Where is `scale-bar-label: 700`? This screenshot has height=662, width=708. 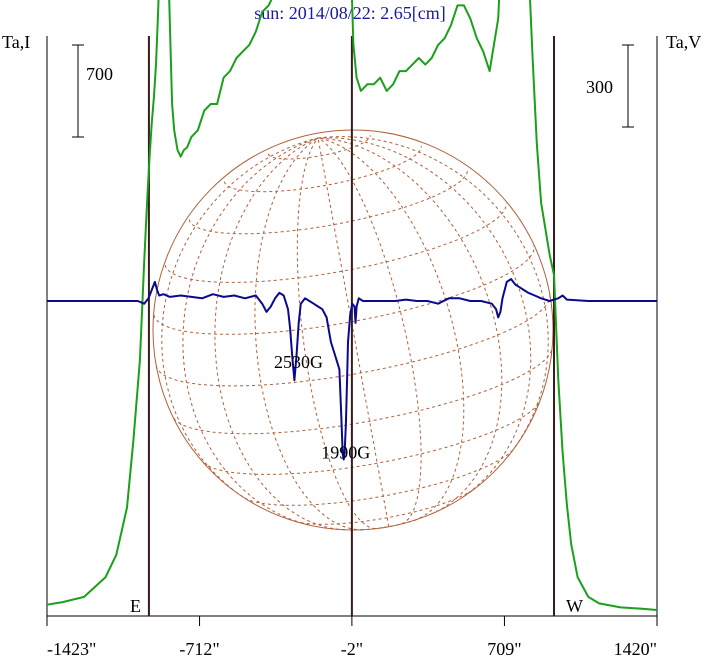 scale-bar-label: 700 is located at coordinates (99, 74).